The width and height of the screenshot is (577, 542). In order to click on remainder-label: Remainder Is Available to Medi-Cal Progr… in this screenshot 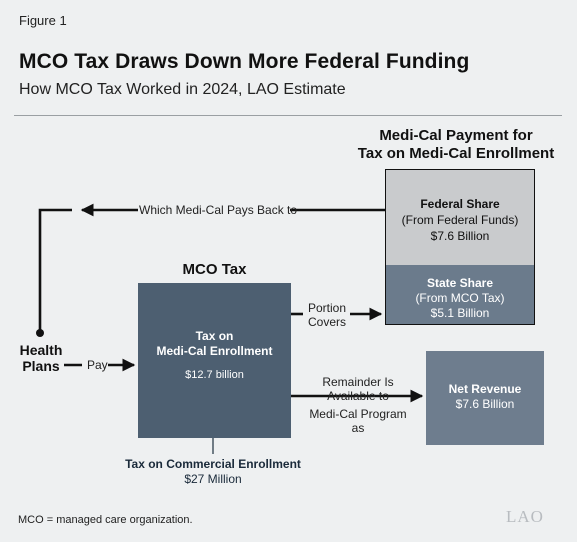, I will do `click(358, 405)`.